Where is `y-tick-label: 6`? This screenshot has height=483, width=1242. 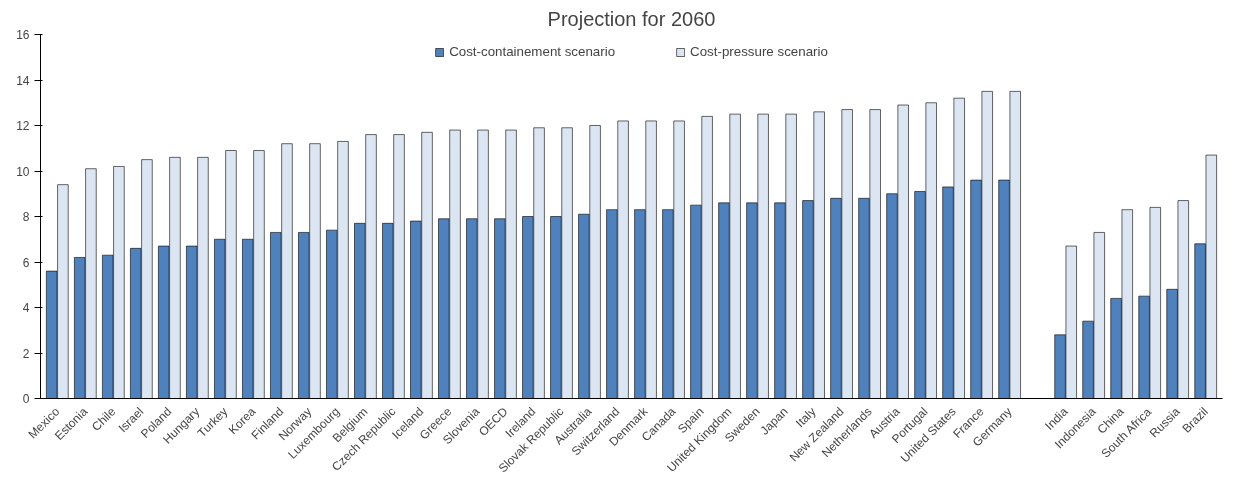
y-tick-label: 6 is located at coordinates (26, 262).